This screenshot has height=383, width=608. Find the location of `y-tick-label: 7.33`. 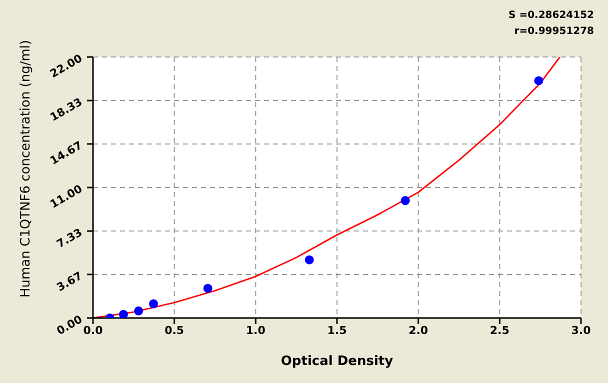

y-tick-label: 7.33 is located at coordinates (69, 238).